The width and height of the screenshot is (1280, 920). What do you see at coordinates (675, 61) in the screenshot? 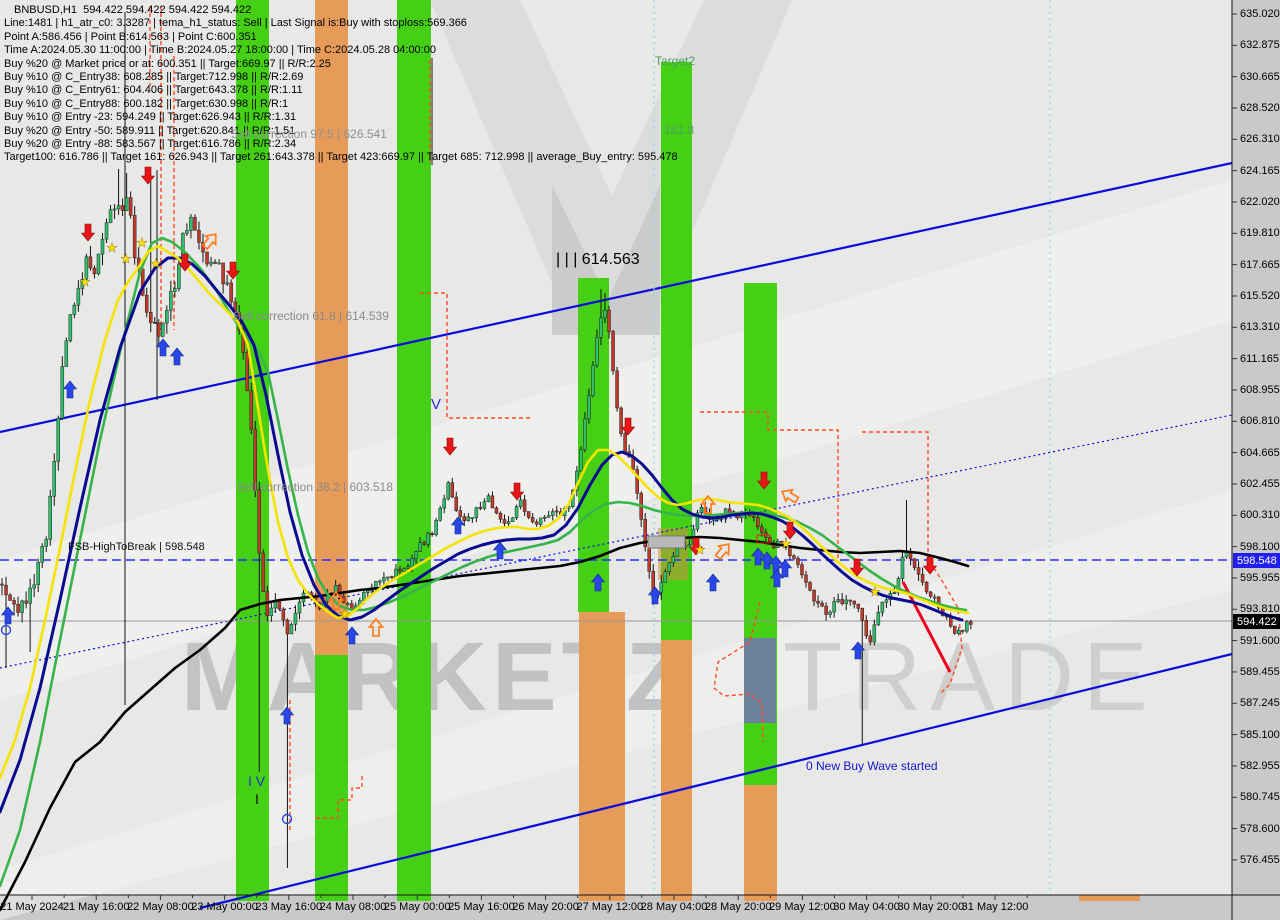
I see `label-target2: Target2` at bounding box center [675, 61].